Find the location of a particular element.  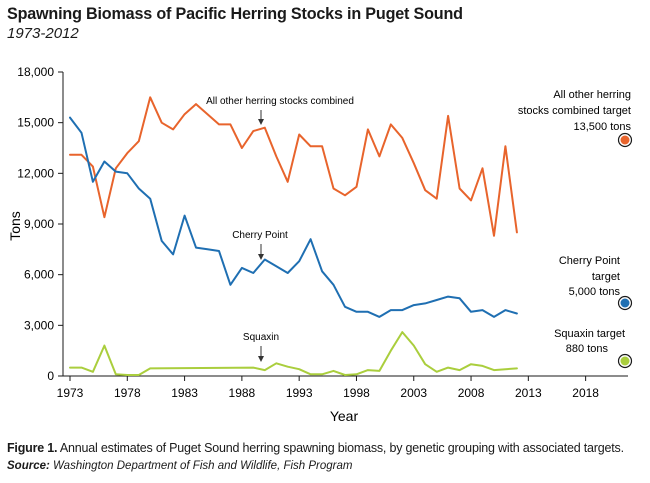

x-tick-label: 2013 is located at coordinates (528, 393).